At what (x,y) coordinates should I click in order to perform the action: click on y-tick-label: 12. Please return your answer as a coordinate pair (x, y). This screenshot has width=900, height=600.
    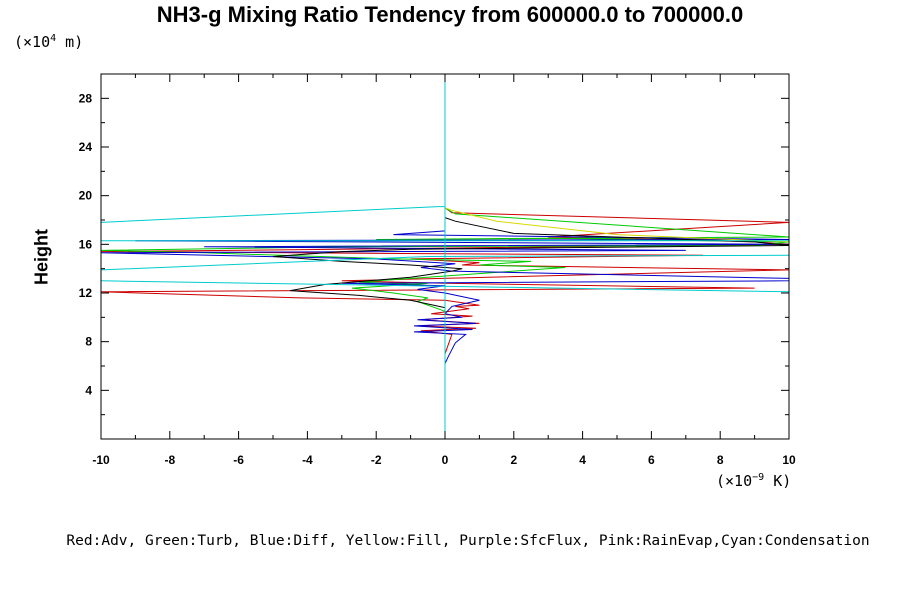
    Looking at the image, I should click on (86, 293).